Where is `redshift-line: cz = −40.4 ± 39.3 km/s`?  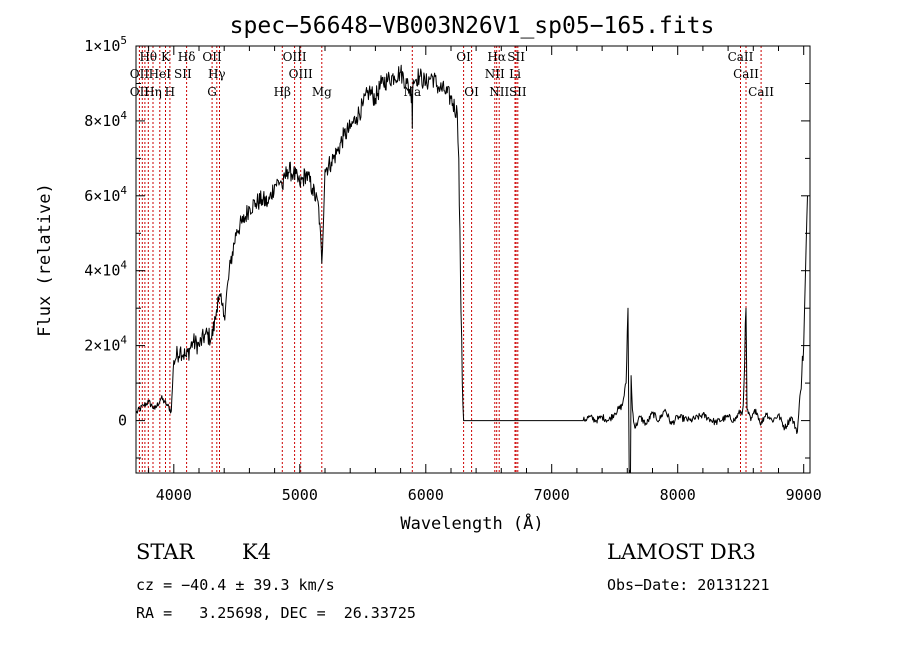
redshift-line: cz = −40.4 ± 39.3 km/s is located at coordinates (235, 585).